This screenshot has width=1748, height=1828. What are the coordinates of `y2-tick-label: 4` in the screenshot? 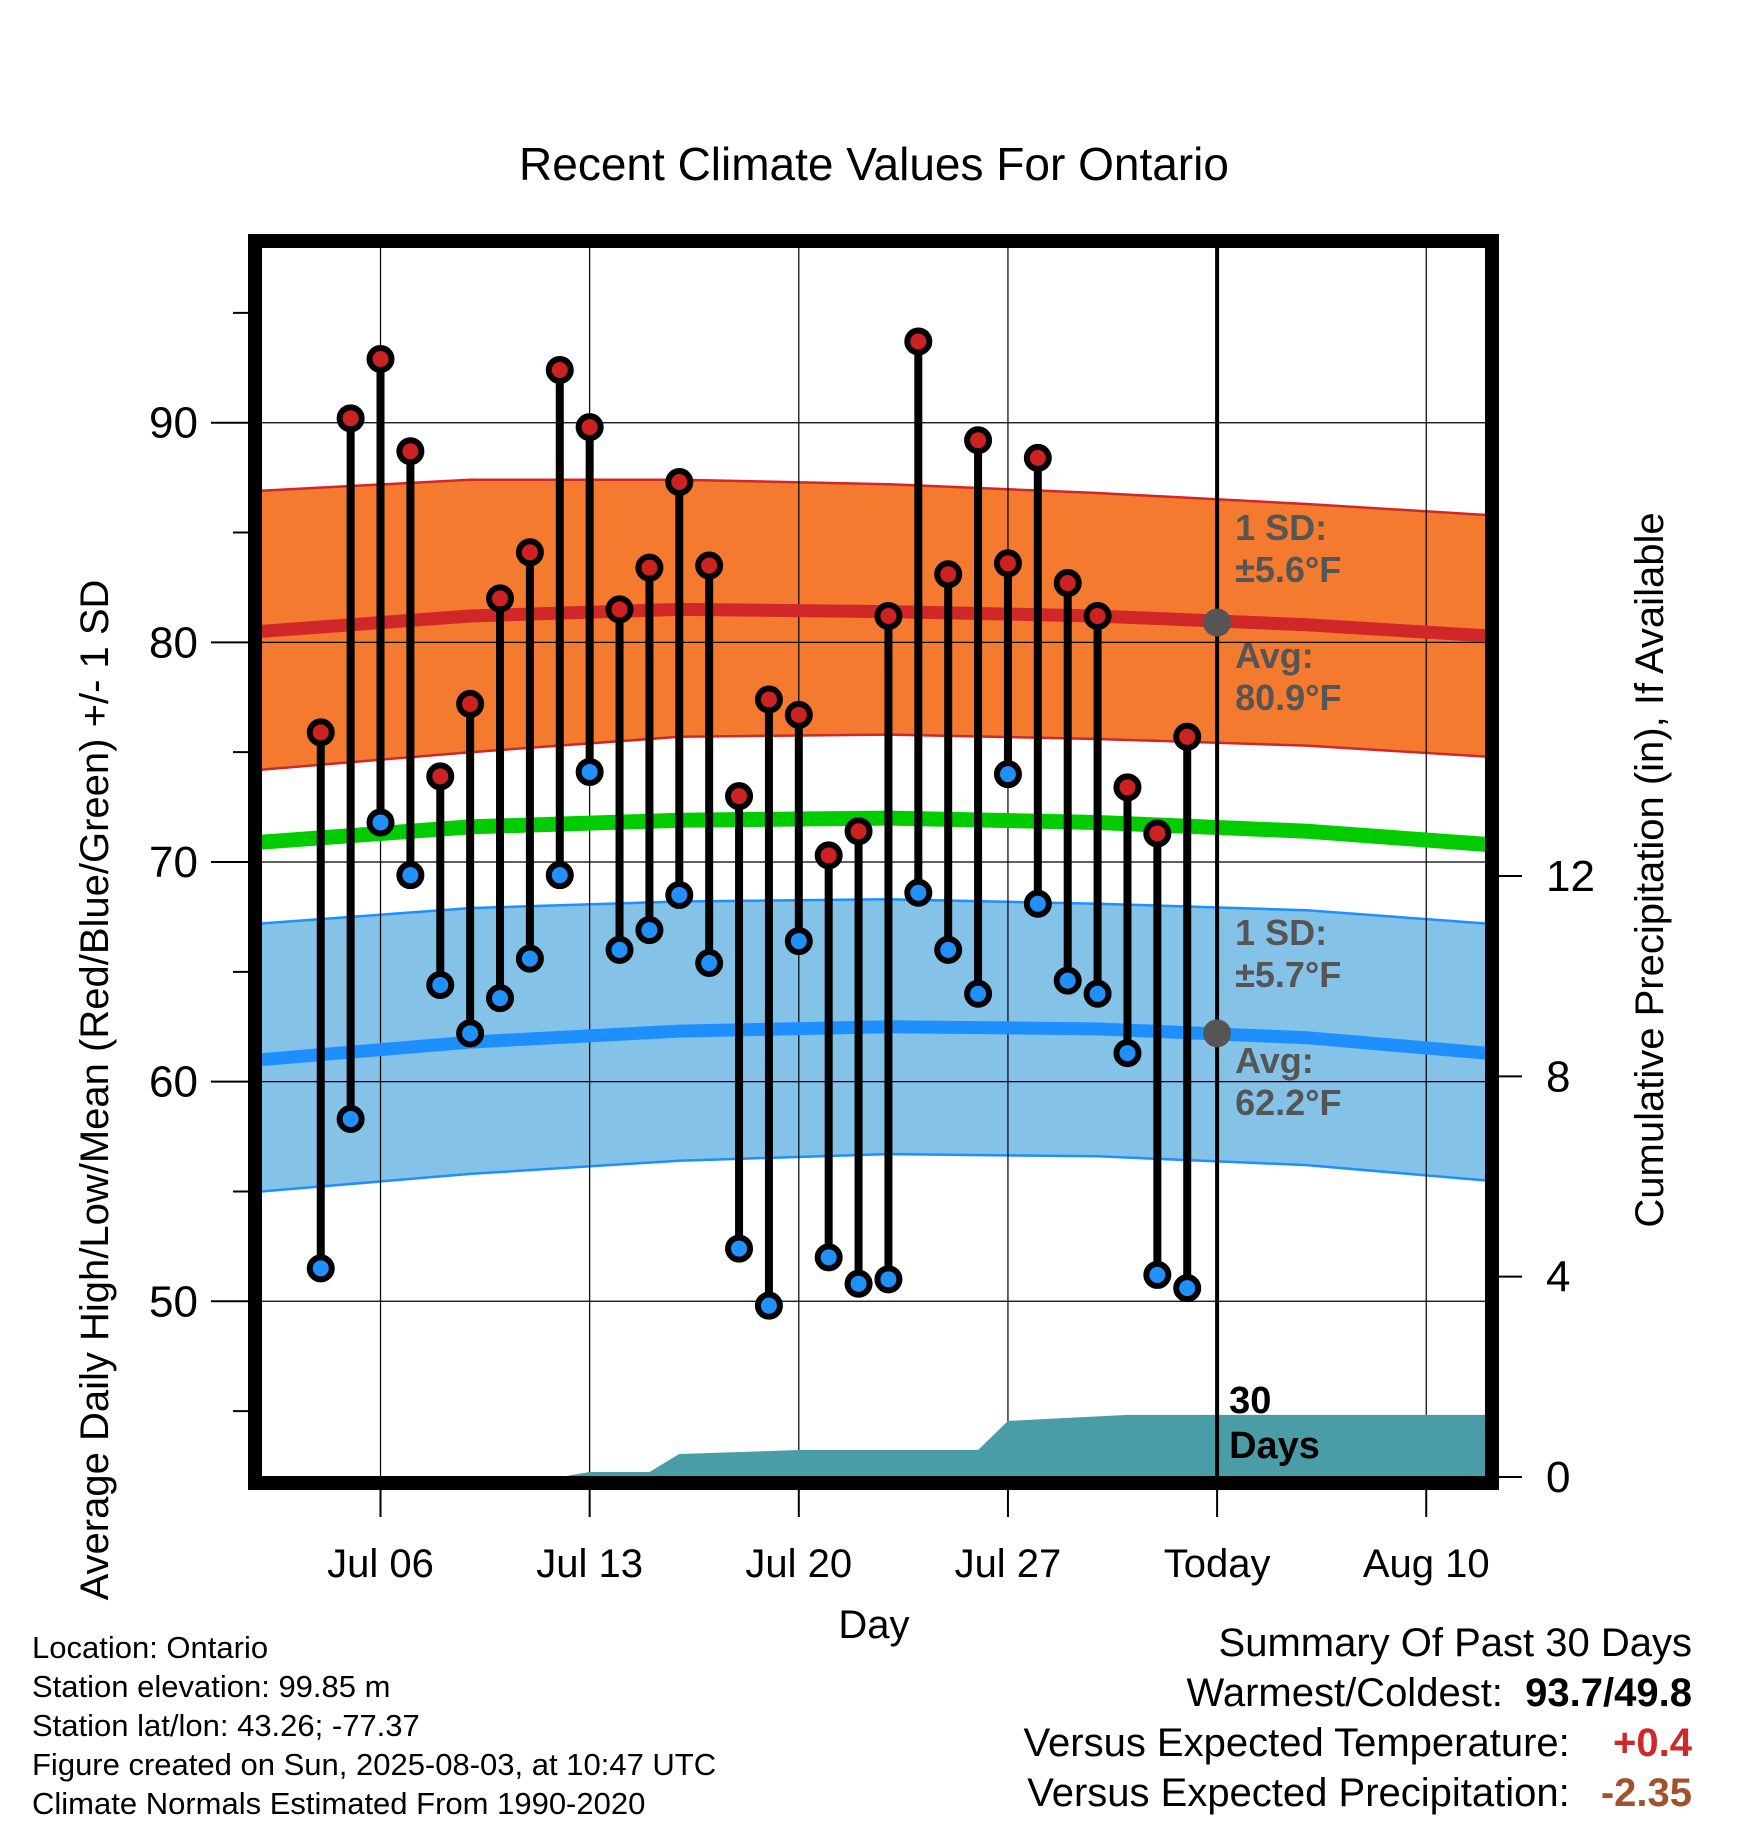 It's located at (1558, 1277).